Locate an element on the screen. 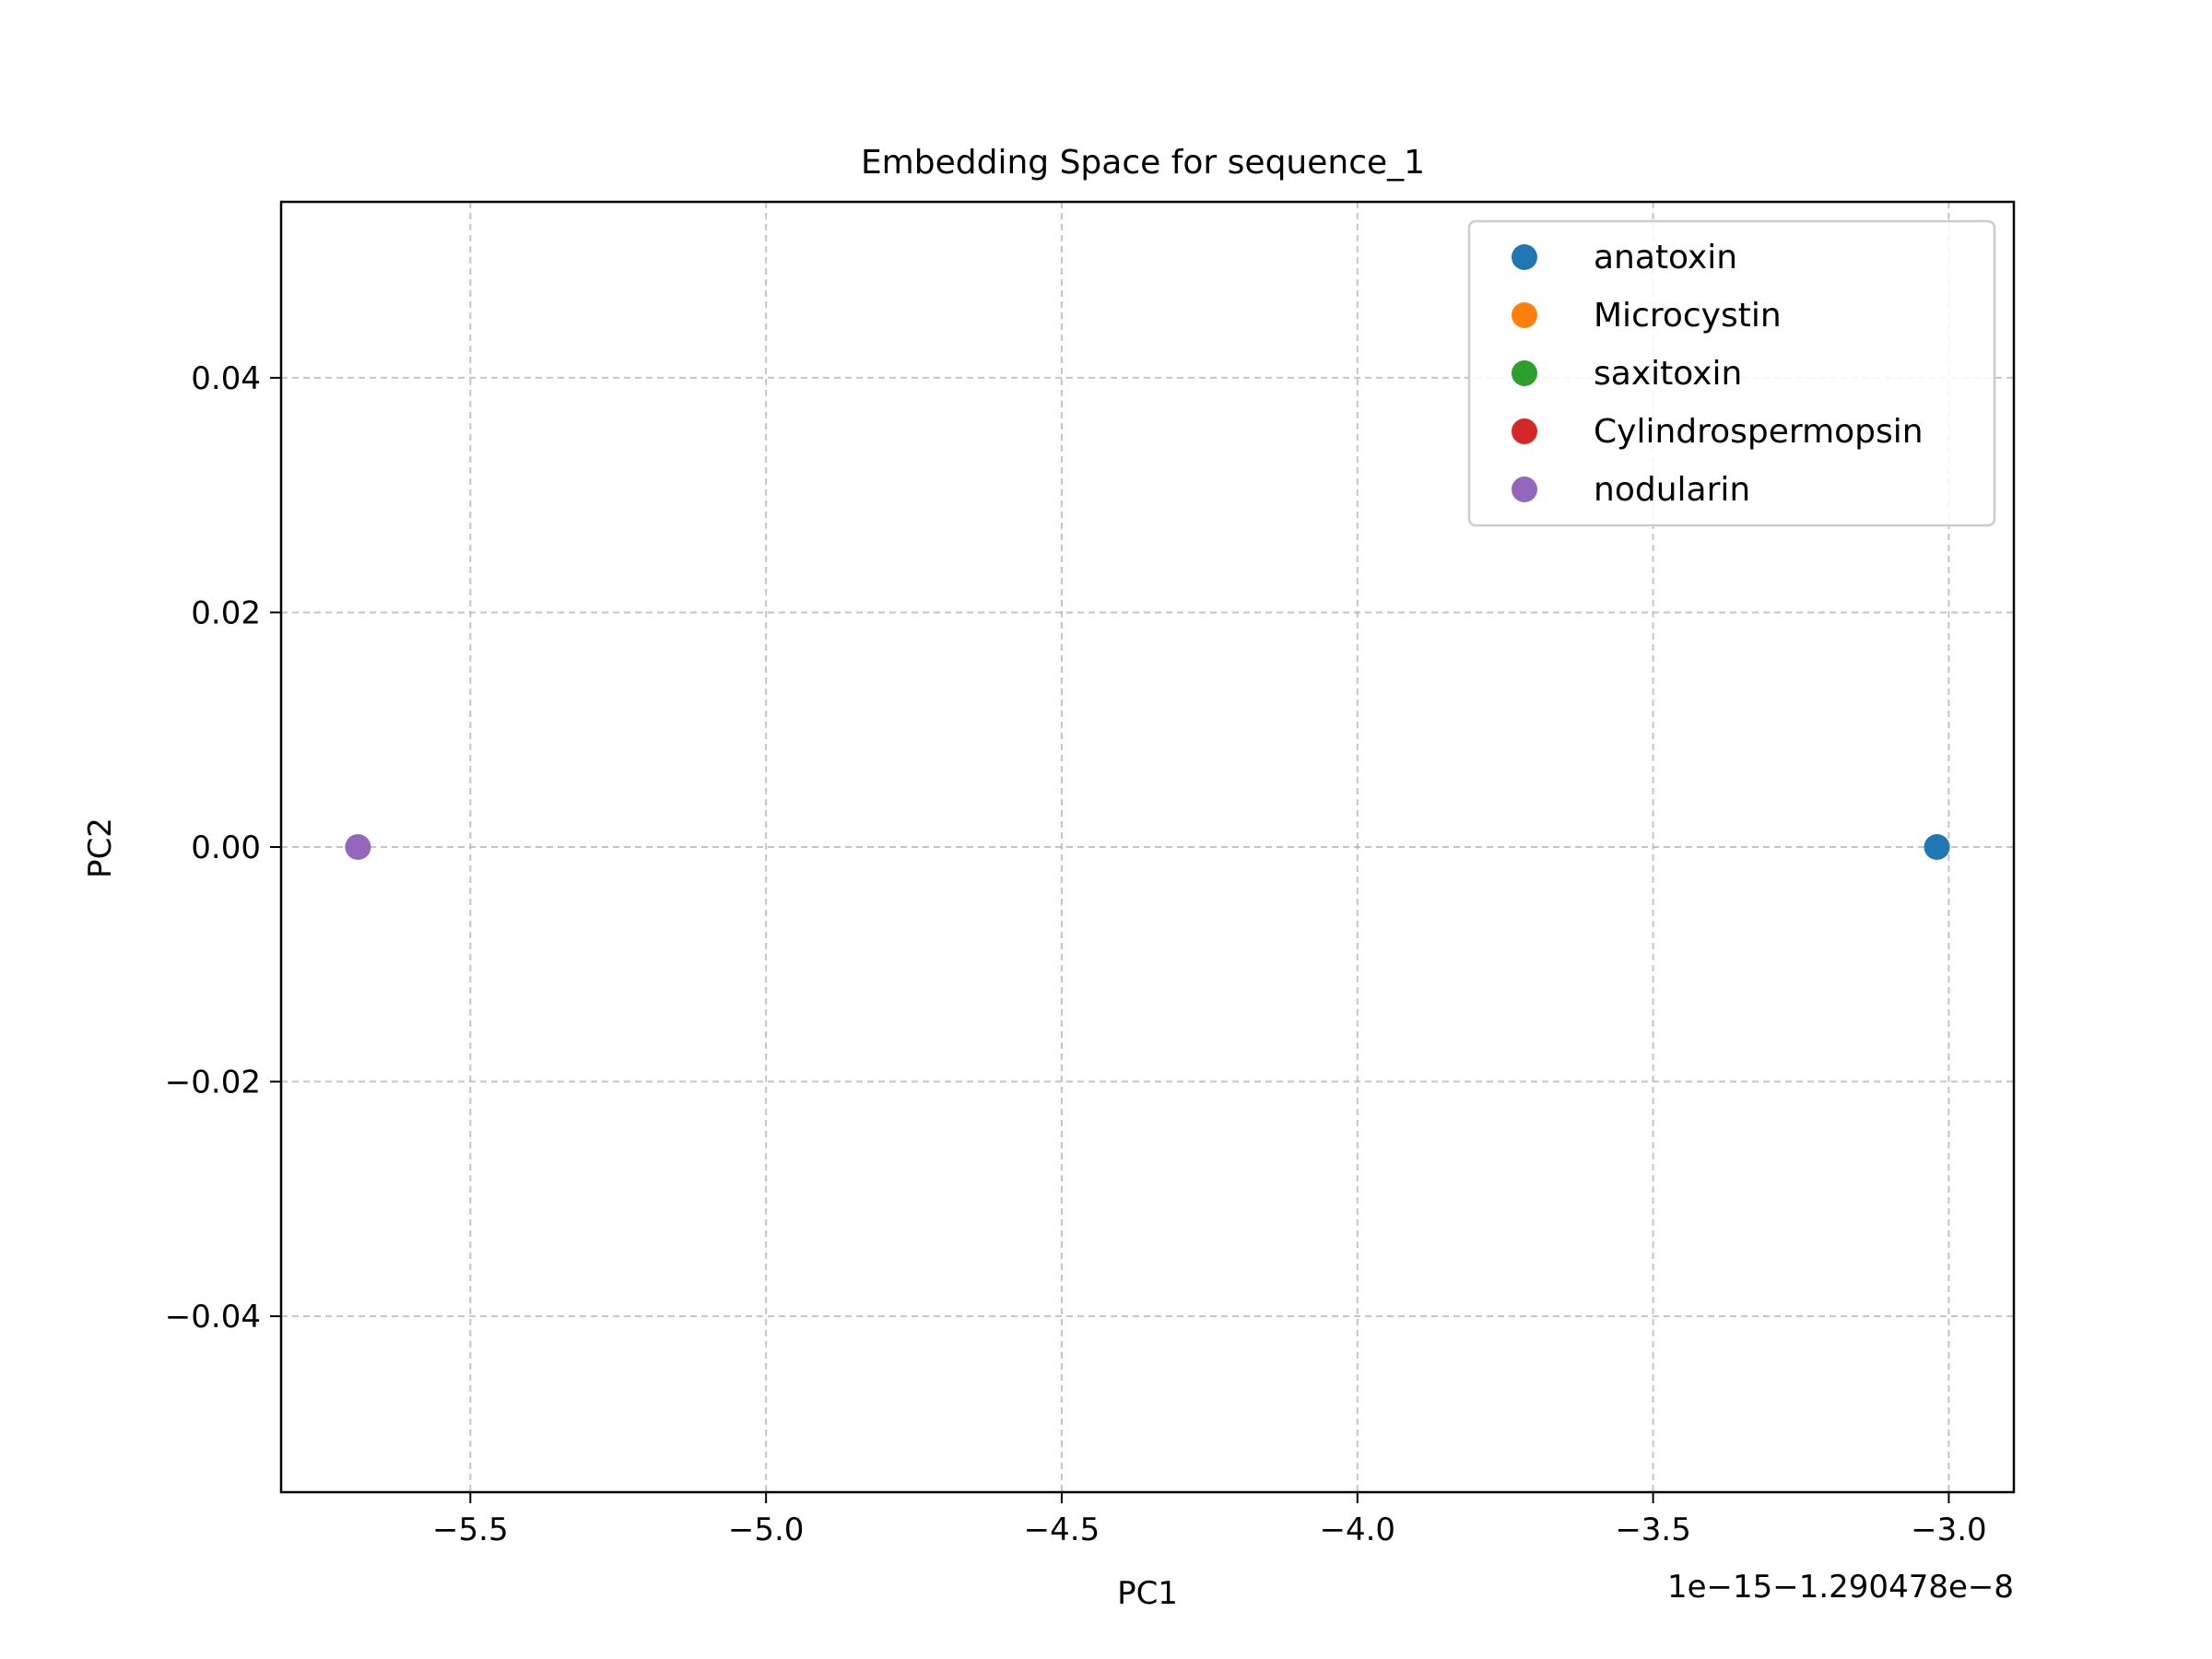 The width and height of the screenshot is (2212, 1659). x-tick-label: −5.5 is located at coordinates (470, 1530).